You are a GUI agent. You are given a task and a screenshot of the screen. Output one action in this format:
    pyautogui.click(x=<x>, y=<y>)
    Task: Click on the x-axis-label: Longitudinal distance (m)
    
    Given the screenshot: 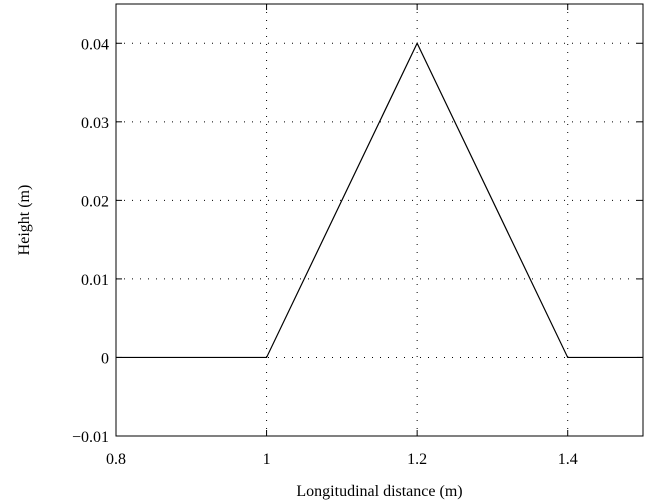 What is the action you would take?
    pyautogui.click(x=379, y=491)
    